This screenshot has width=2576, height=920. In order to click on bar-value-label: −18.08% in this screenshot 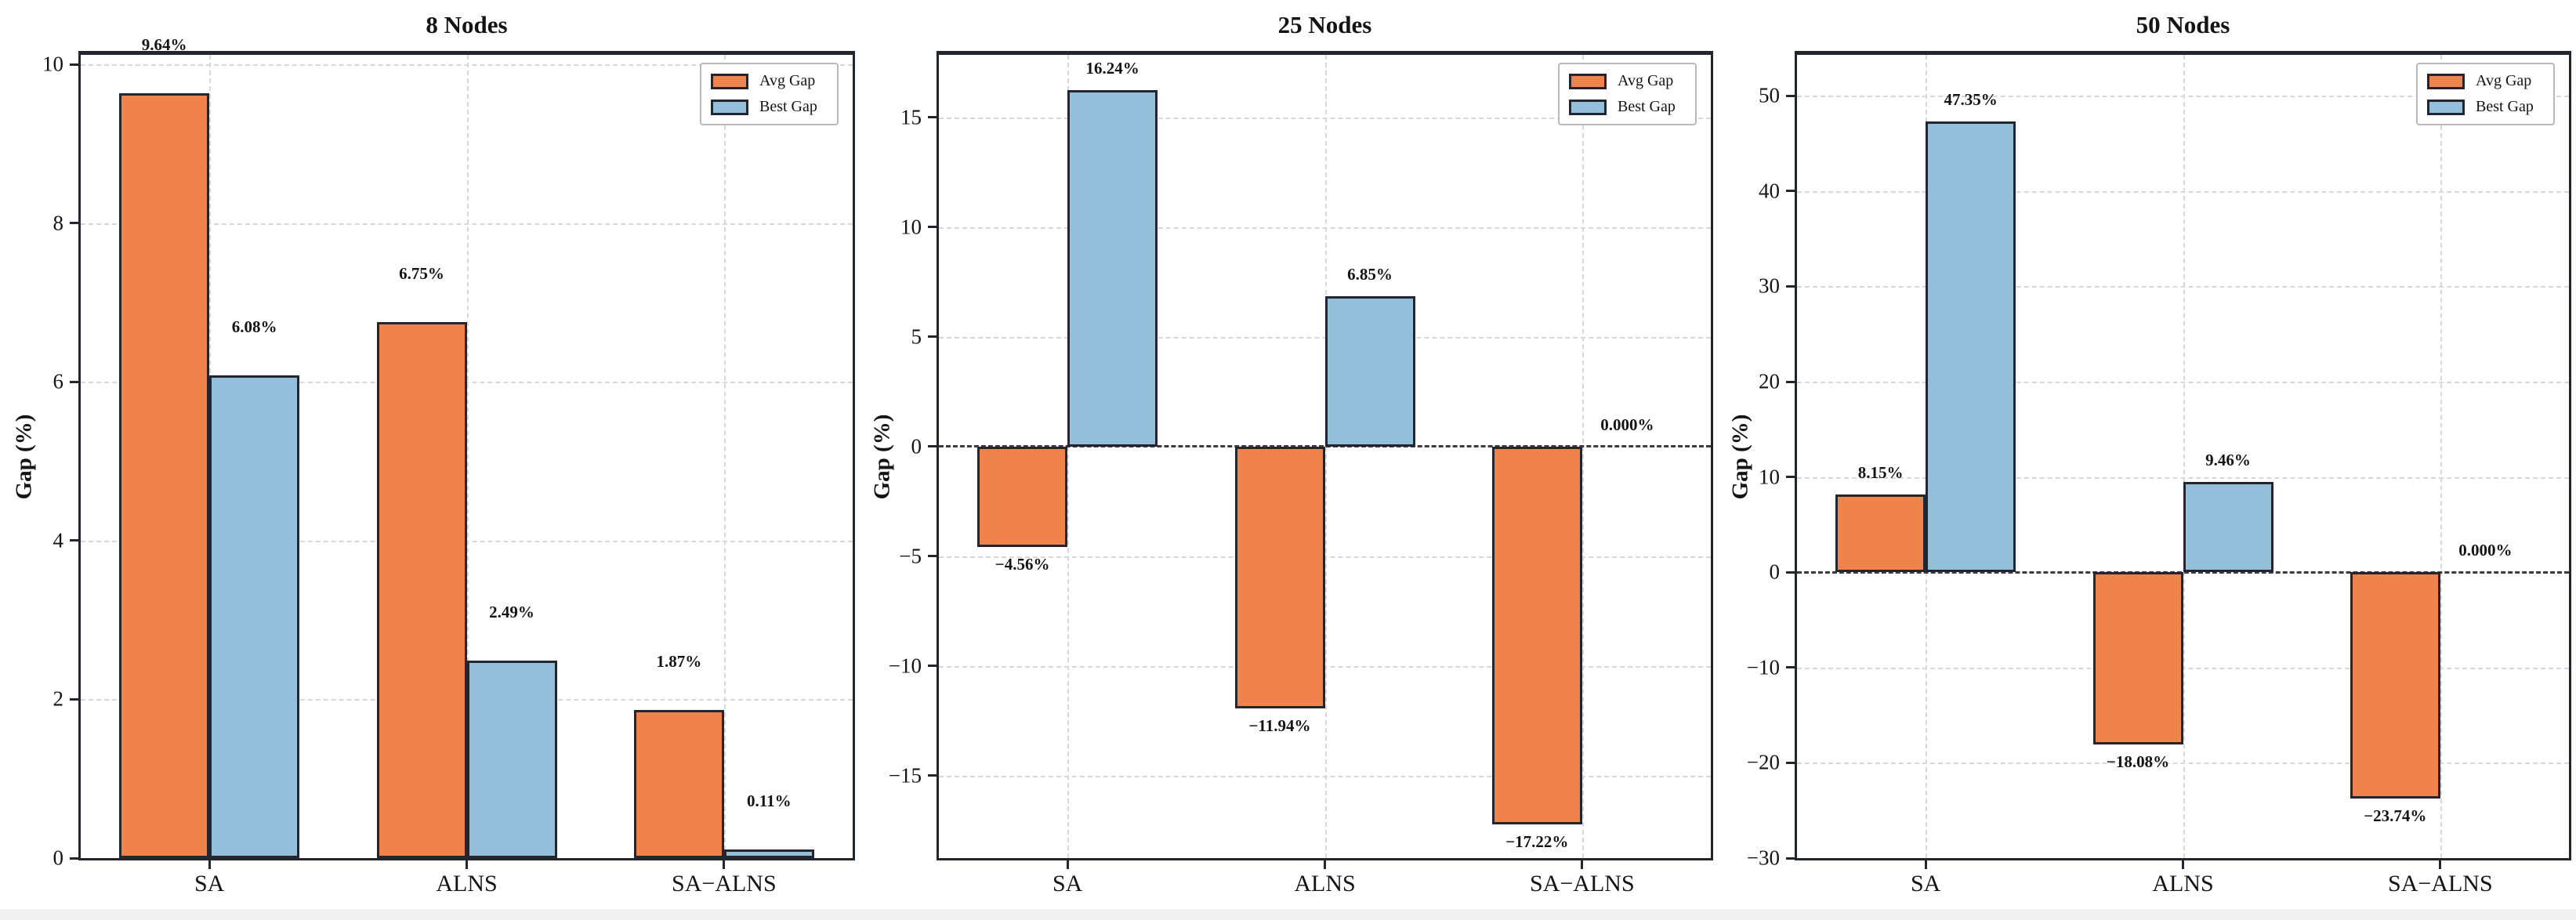, I will do `click(2138, 762)`.